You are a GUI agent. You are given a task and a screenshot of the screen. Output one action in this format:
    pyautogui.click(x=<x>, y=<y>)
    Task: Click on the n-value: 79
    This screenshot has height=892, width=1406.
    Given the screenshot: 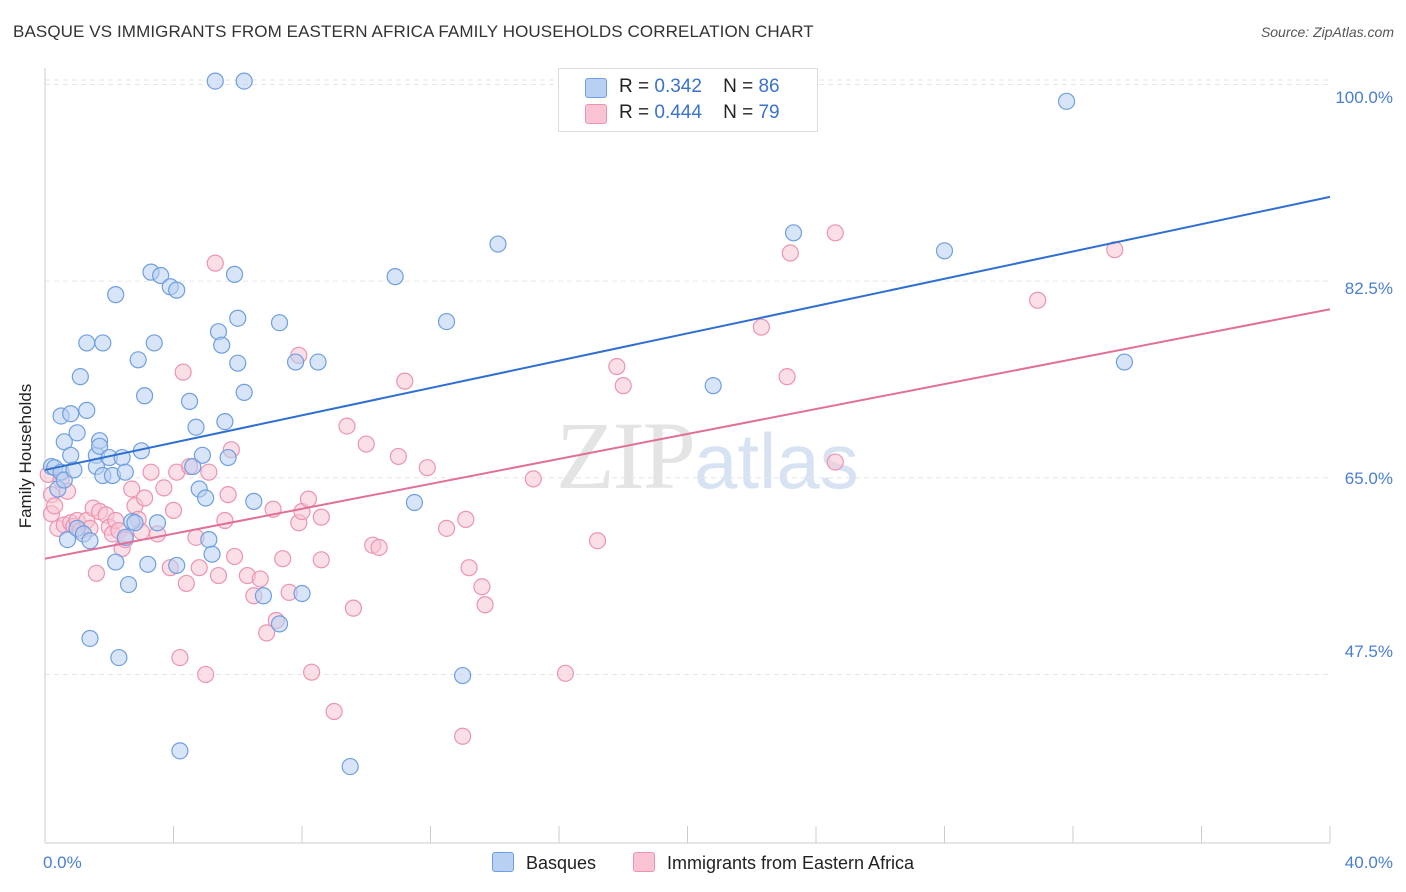 What is the action you would take?
    pyautogui.click(x=769, y=112)
    